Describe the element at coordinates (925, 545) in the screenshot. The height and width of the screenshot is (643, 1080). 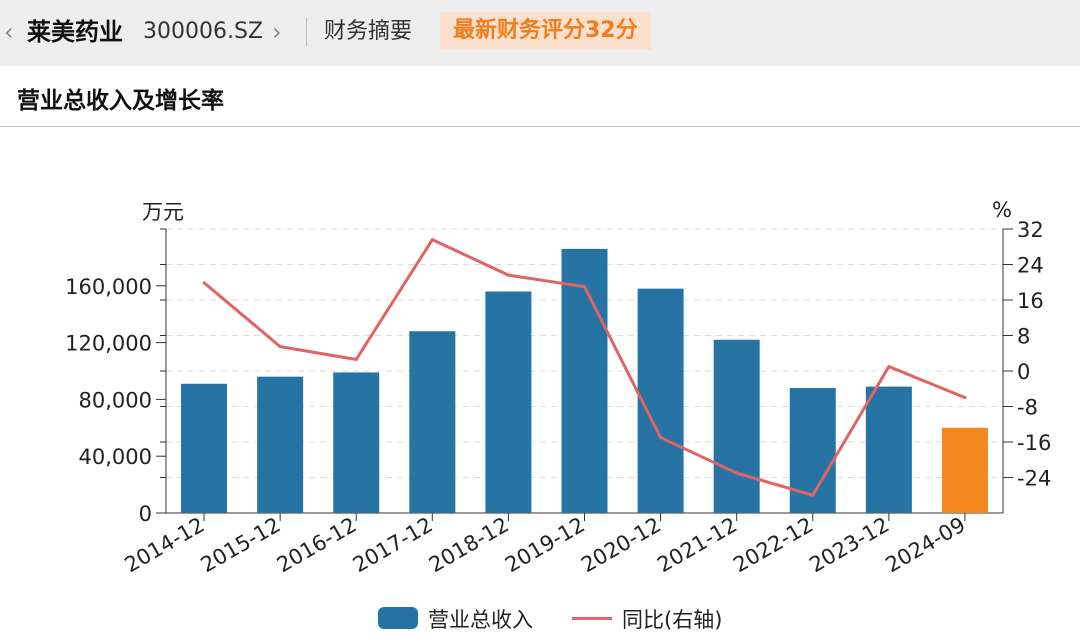
I see `x-tick-label: 2024-09` at that location.